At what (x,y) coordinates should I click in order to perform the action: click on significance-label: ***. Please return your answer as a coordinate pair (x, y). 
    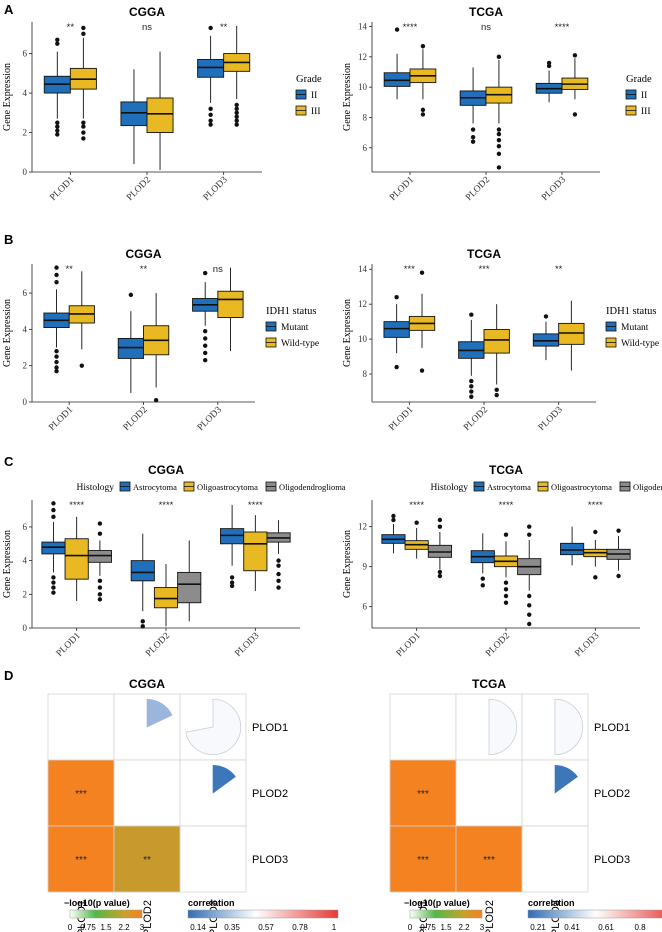
    Looking at the image, I should click on (409, 269).